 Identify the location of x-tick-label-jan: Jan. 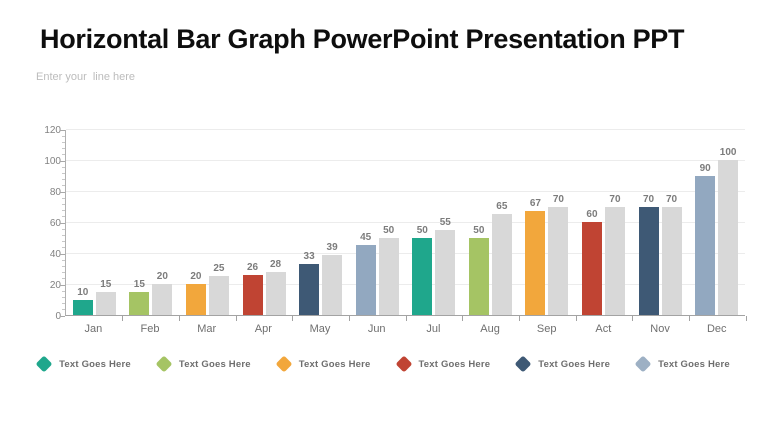
(93, 329).